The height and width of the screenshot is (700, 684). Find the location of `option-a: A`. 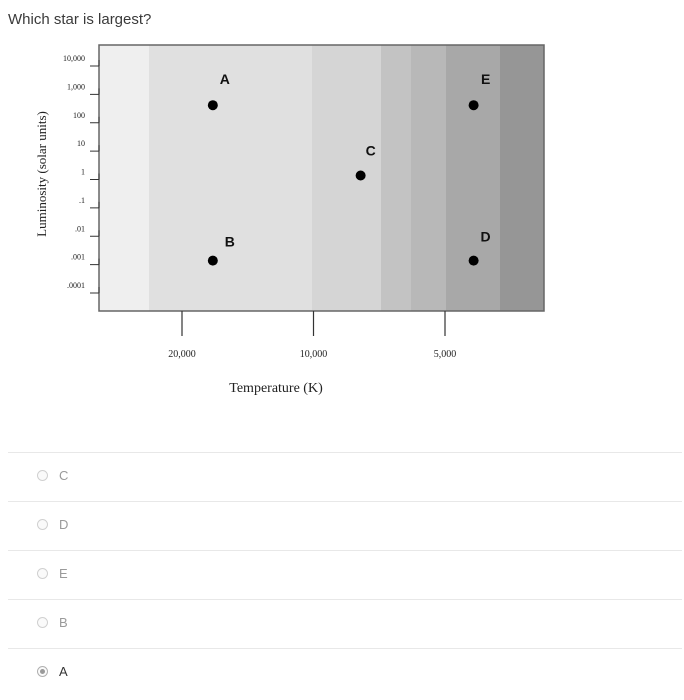

option-a: A is located at coordinates (345, 672).